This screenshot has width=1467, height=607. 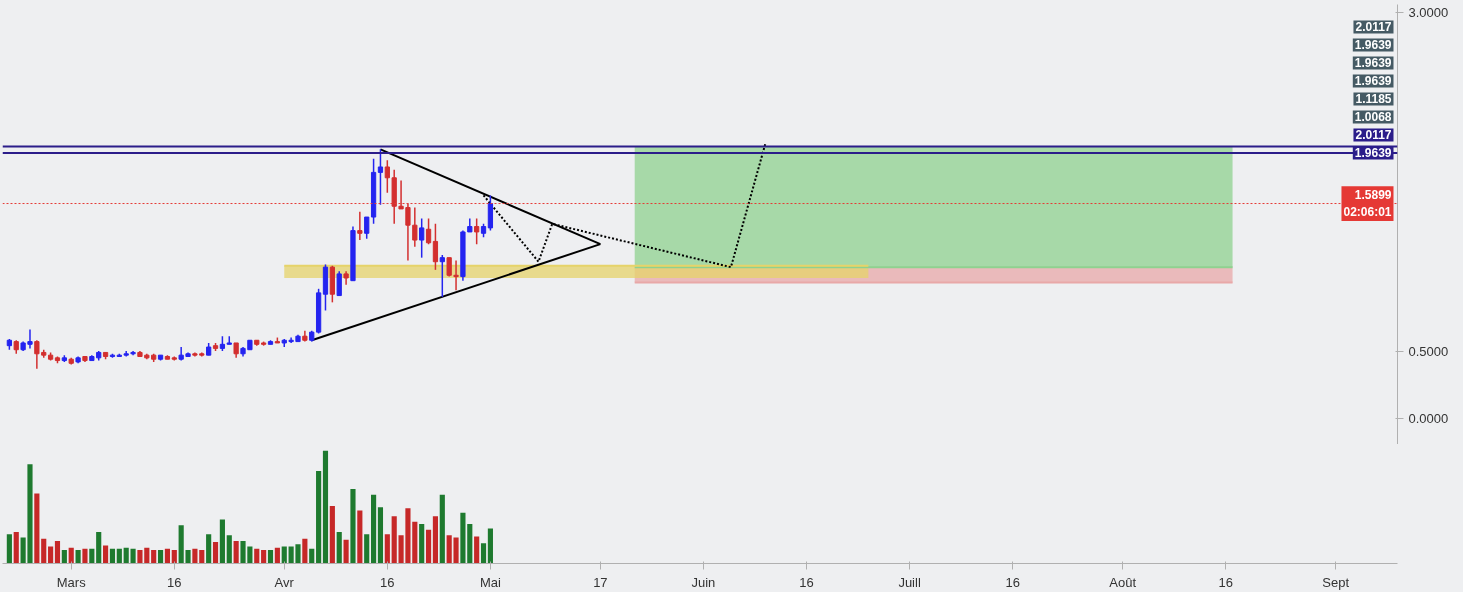 I want to click on y-tick-label: 0.5000, so click(x=1428, y=351).